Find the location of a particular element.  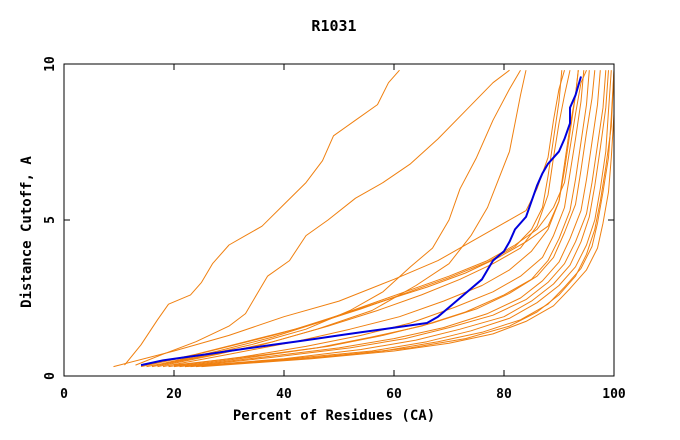

x-tick-label: 60 is located at coordinates (394, 394).